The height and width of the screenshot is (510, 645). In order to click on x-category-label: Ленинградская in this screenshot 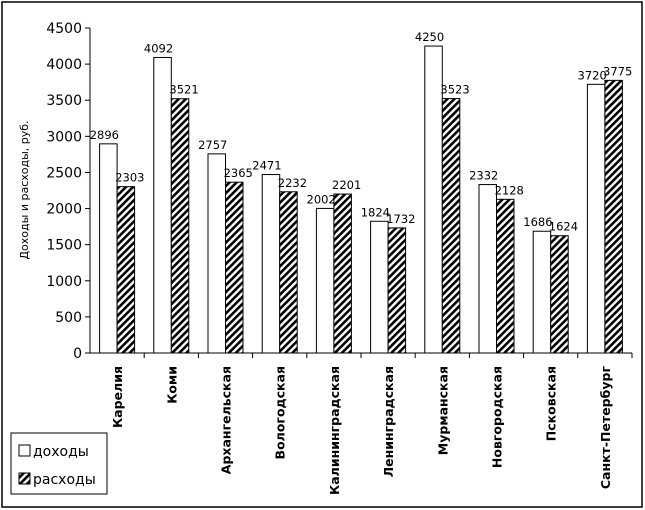, I will do `click(388, 421)`.